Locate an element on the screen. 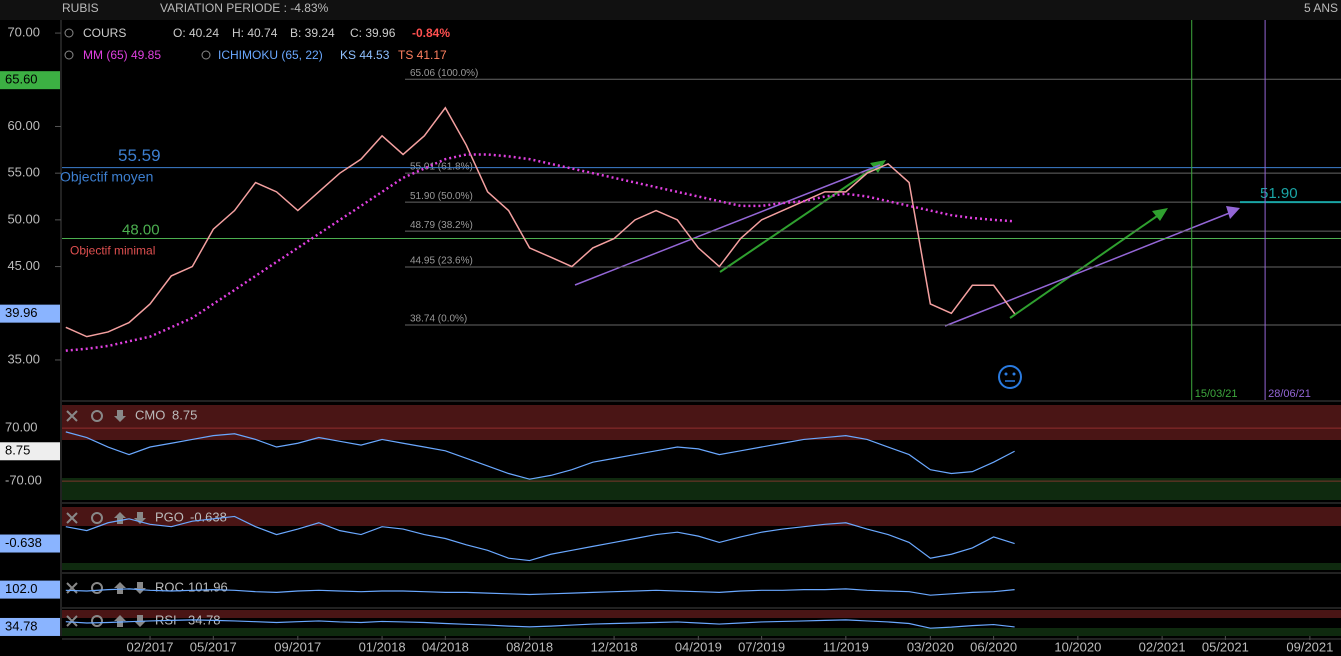 The width and height of the screenshot is (1341, 656). badge-label: 34.78 is located at coordinates (21, 625).